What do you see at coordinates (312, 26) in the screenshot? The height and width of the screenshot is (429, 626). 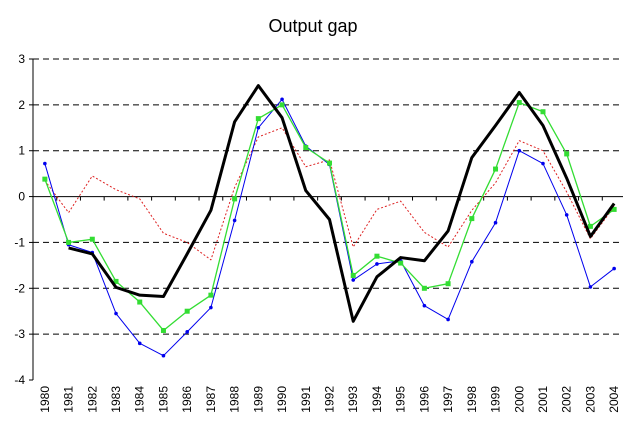 I see `chart-title: Output gap` at bounding box center [312, 26].